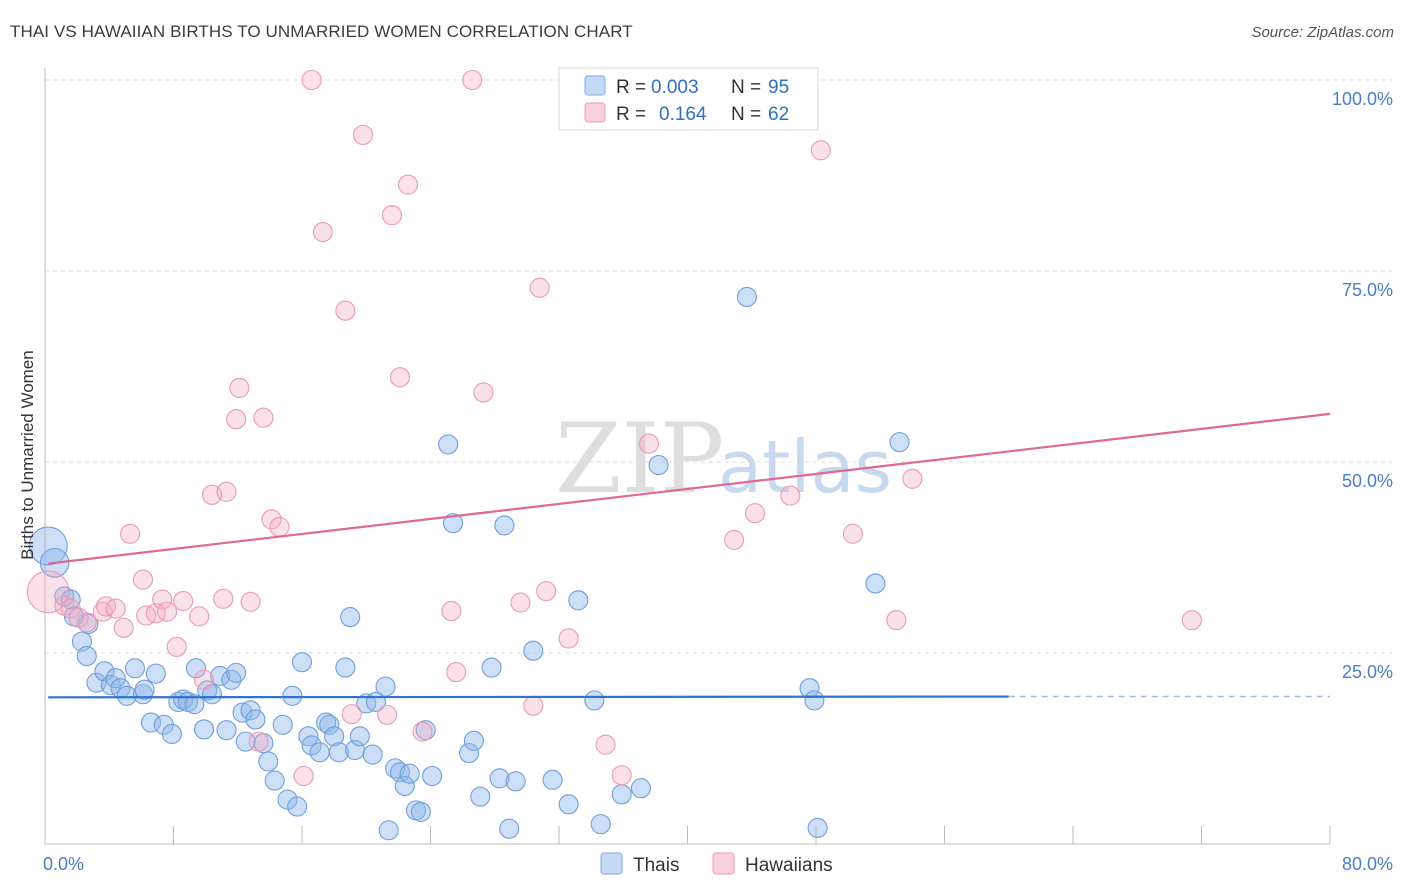  What do you see at coordinates (746, 87) in the screenshot?
I see `legend-thai-n-label: N =` at bounding box center [746, 87].